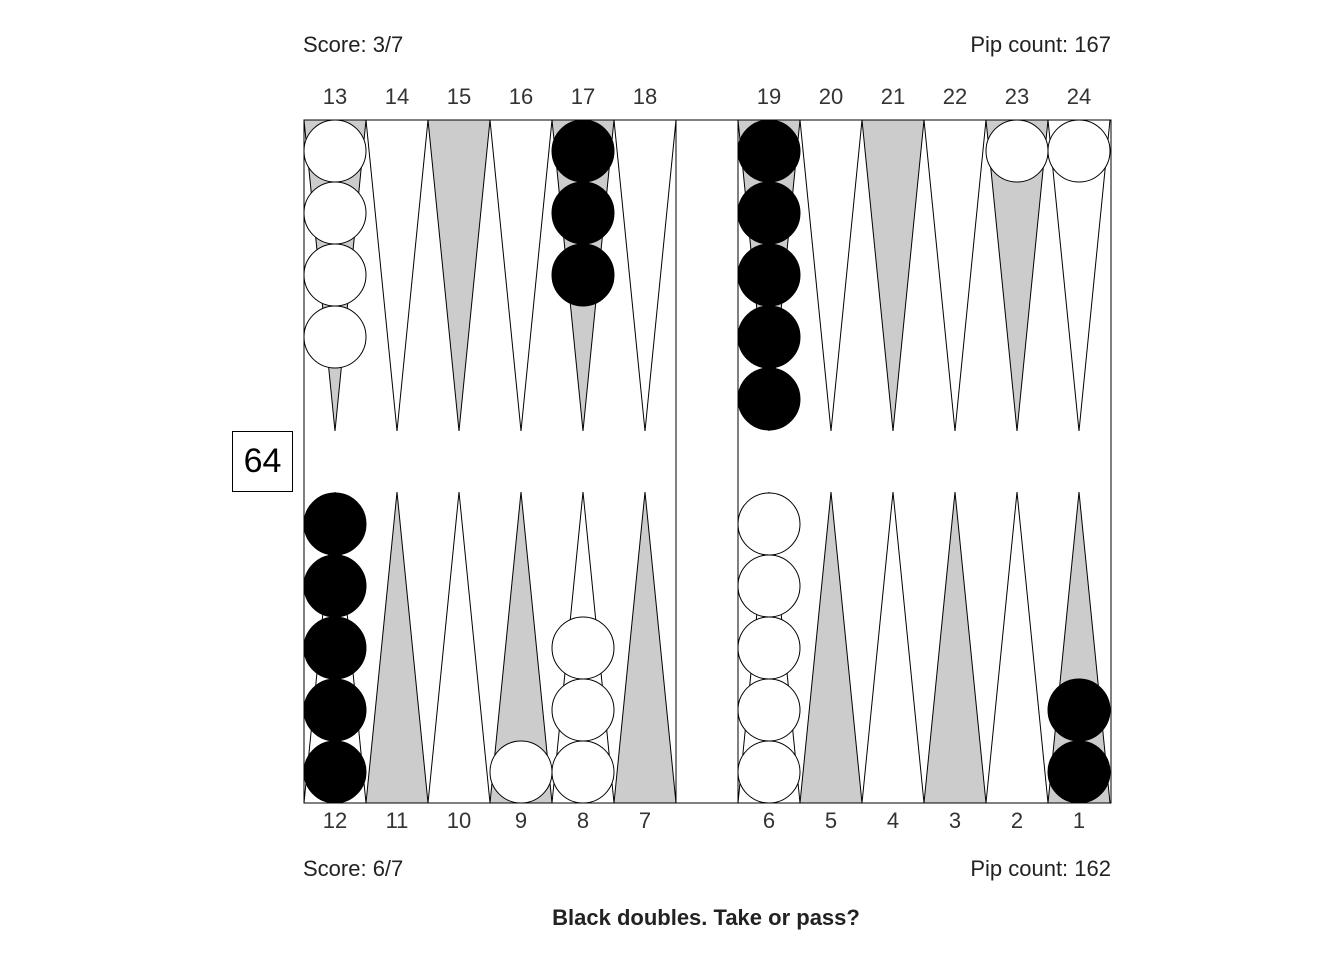 The height and width of the screenshot is (960, 1344). Describe the element at coordinates (645, 820) in the screenshot. I see `point-label-7: 7` at that location.